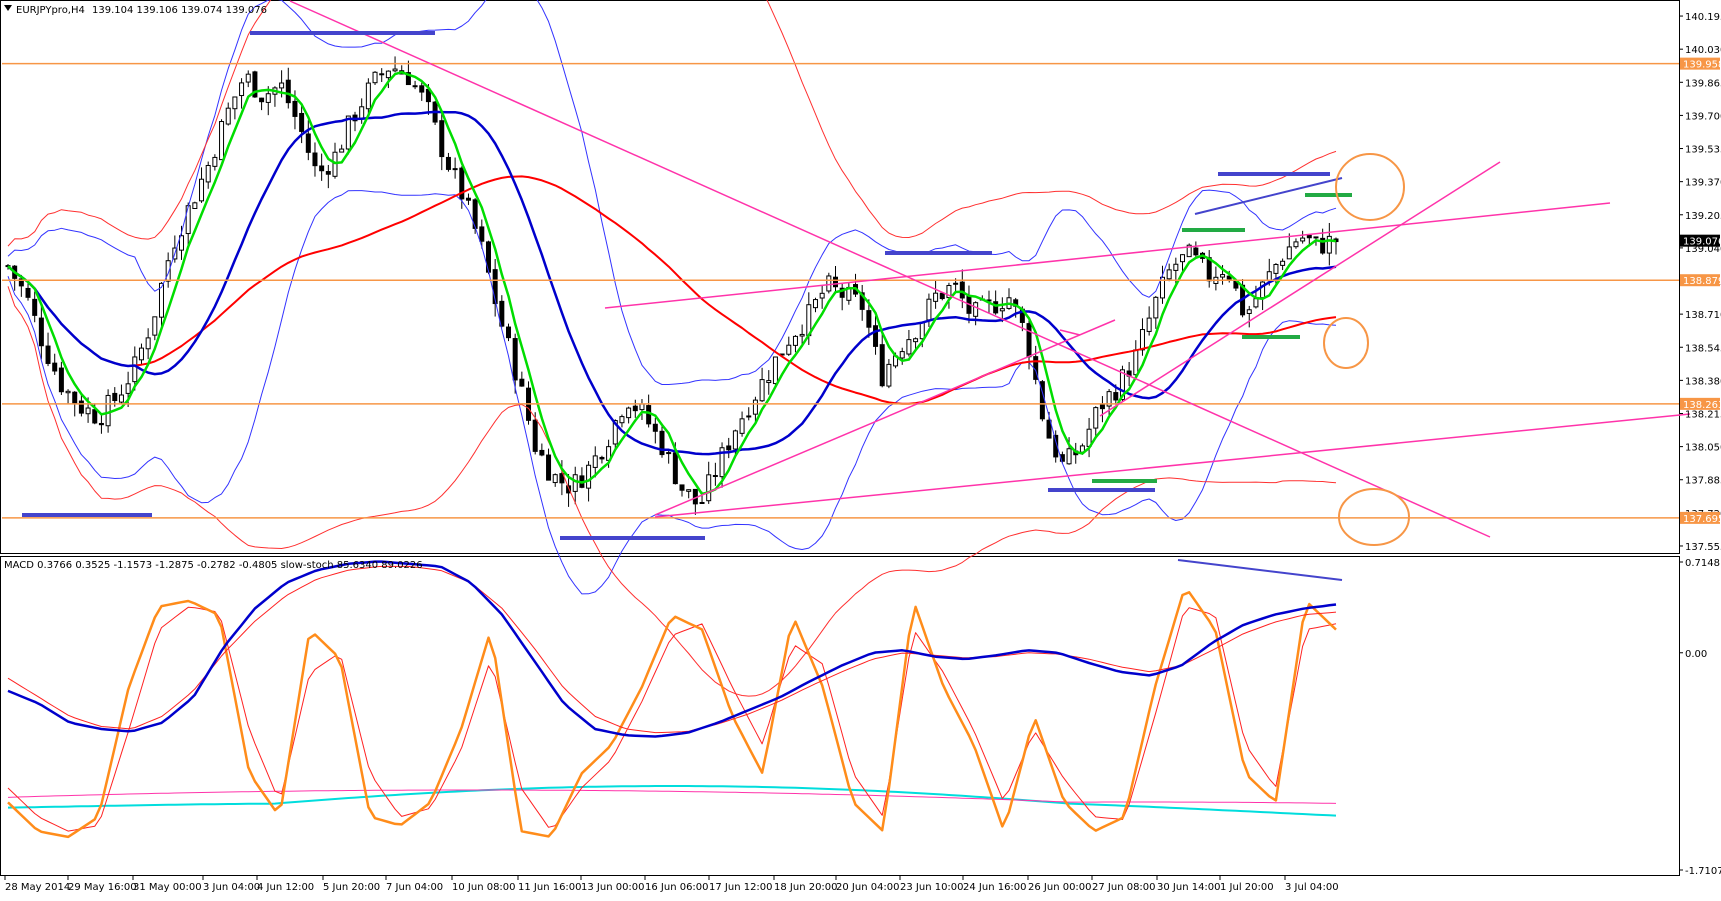 This screenshot has height=901, width=1721. Describe the element at coordinates (613, 887) in the screenshot. I see `time-tick-label: 13 Jun 00:00` at that location.